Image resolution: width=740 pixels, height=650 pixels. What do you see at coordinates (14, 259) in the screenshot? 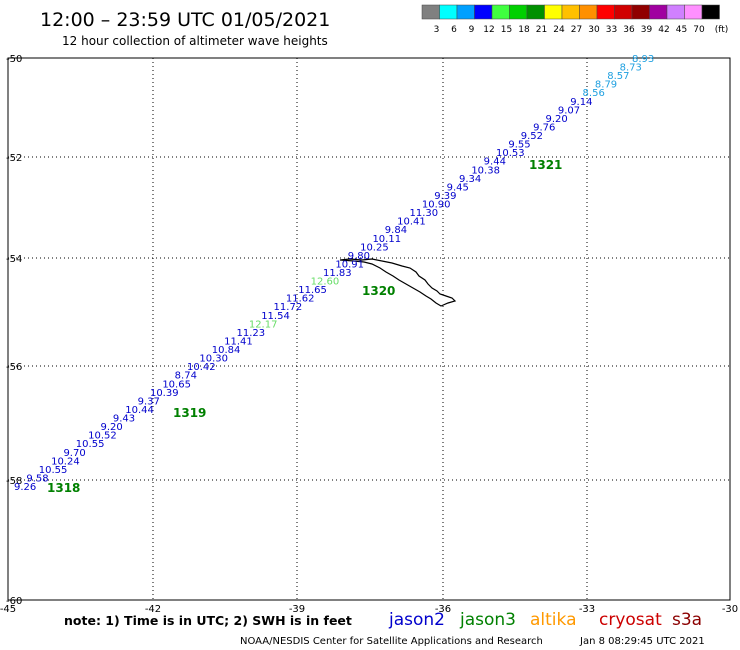
I see `latitude-label: -54` at bounding box center [14, 259].